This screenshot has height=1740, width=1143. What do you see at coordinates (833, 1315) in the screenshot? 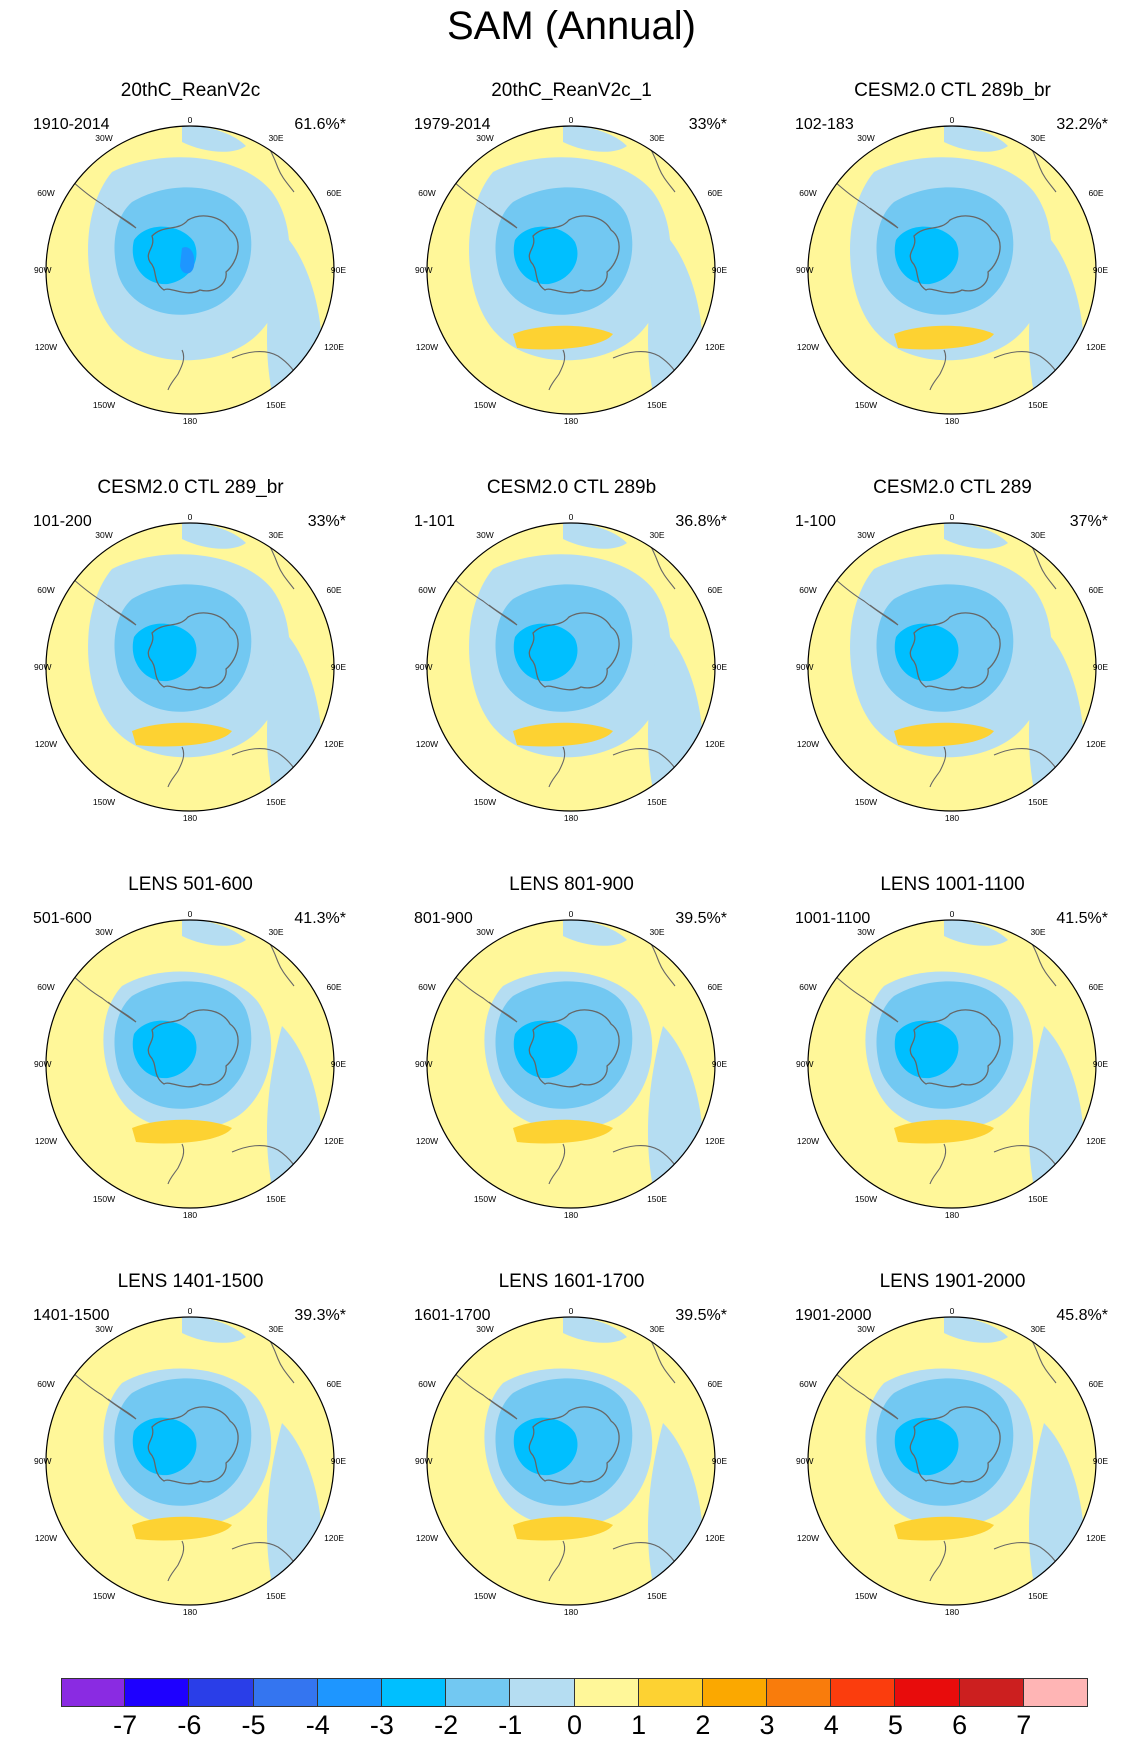
I see `panel-years: 1901-2000` at bounding box center [833, 1315].